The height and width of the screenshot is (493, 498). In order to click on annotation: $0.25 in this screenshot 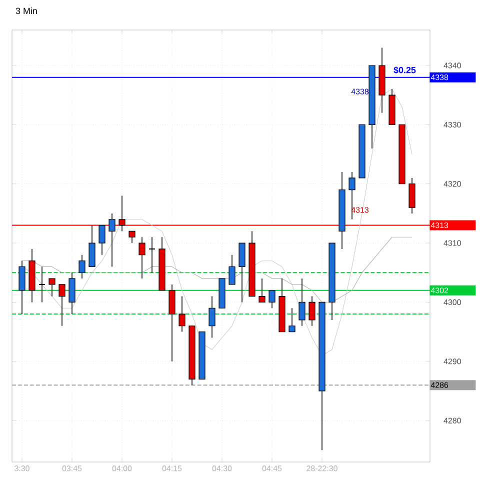, I will do `click(405, 70)`.